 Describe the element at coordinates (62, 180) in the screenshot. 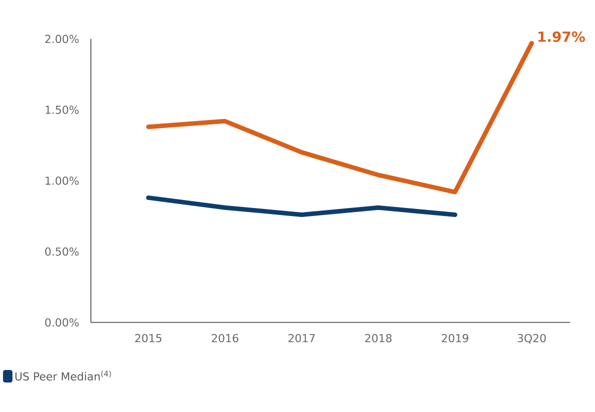

I see `y-tick-label: 1.00%` at that location.